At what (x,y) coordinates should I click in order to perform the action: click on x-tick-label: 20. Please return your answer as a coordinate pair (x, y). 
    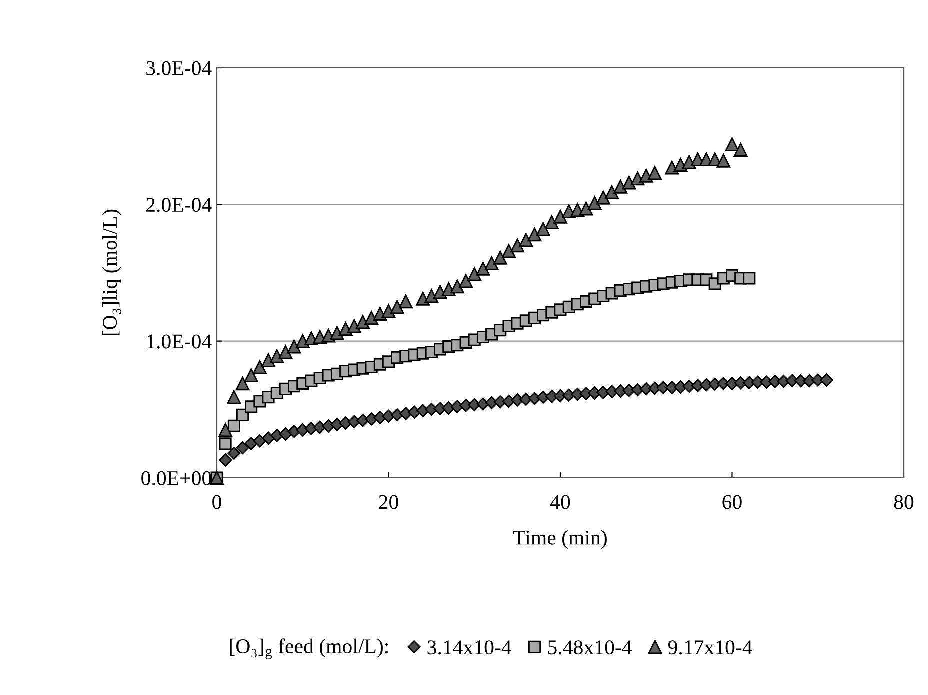
    Looking at the image, I should click on (388, 502).